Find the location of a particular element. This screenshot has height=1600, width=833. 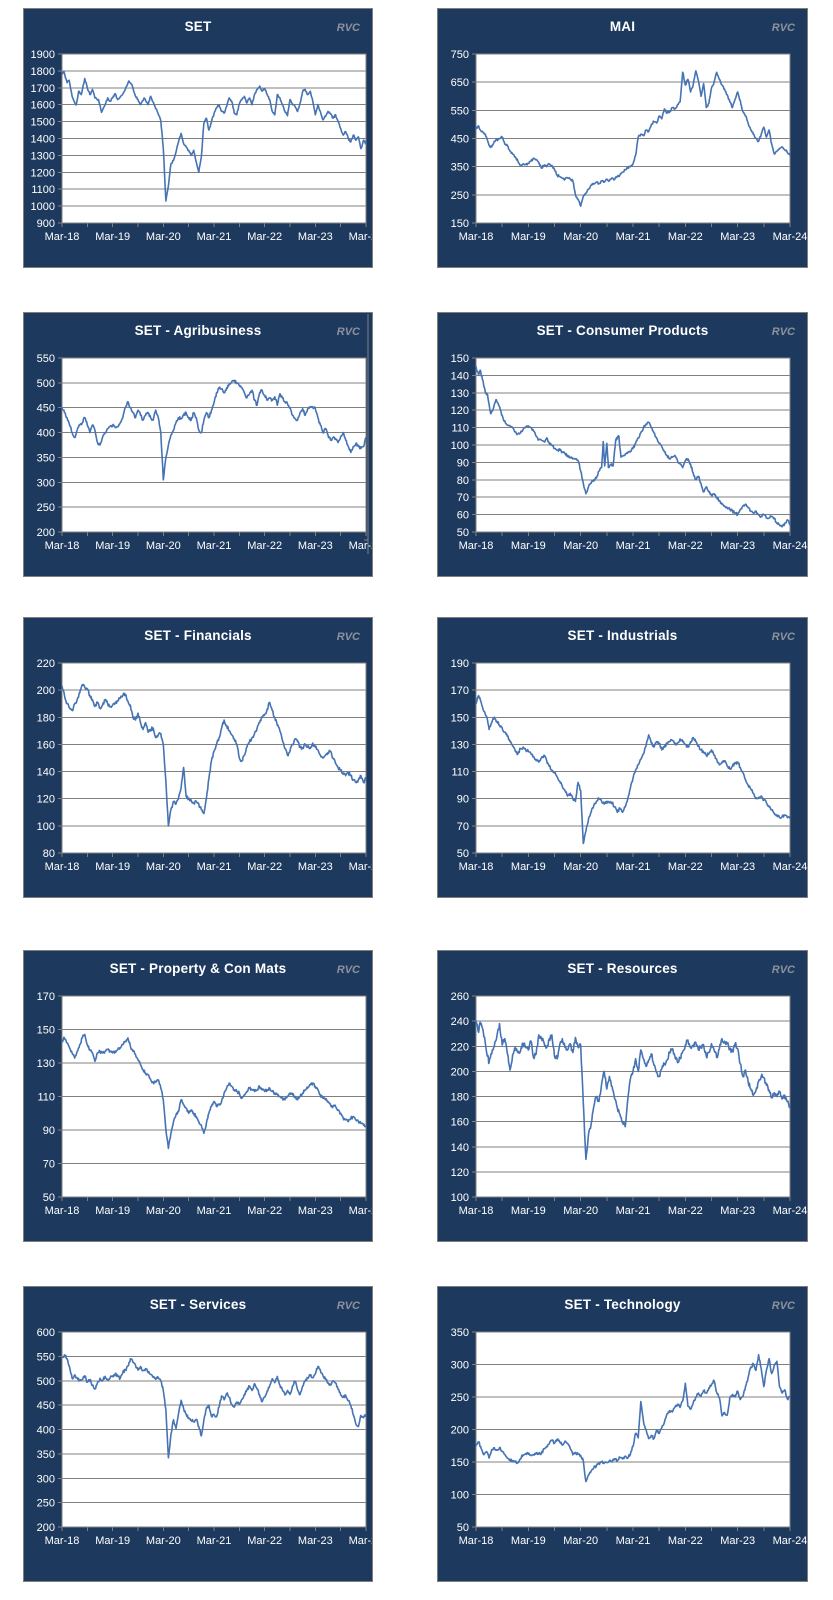

y-tick-label: 60 is located at coordinates (463, 516).